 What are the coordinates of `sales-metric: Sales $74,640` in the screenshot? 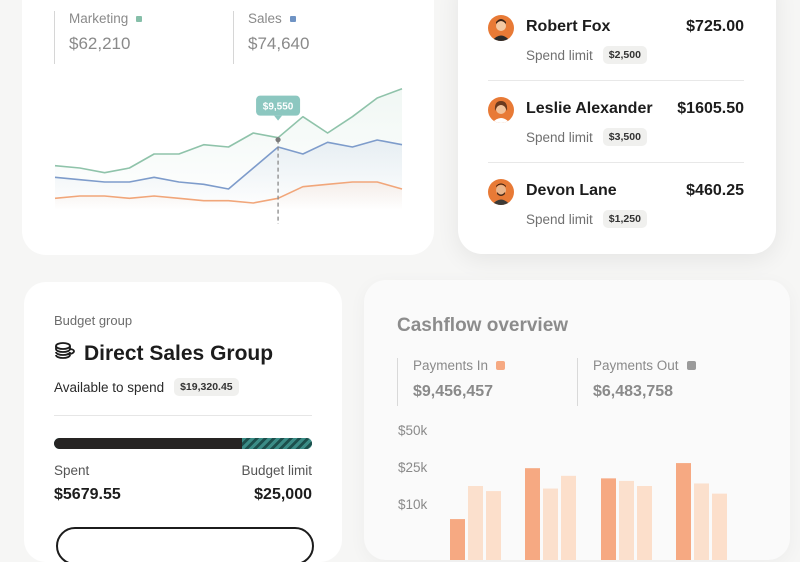 It's located at (271, 37).